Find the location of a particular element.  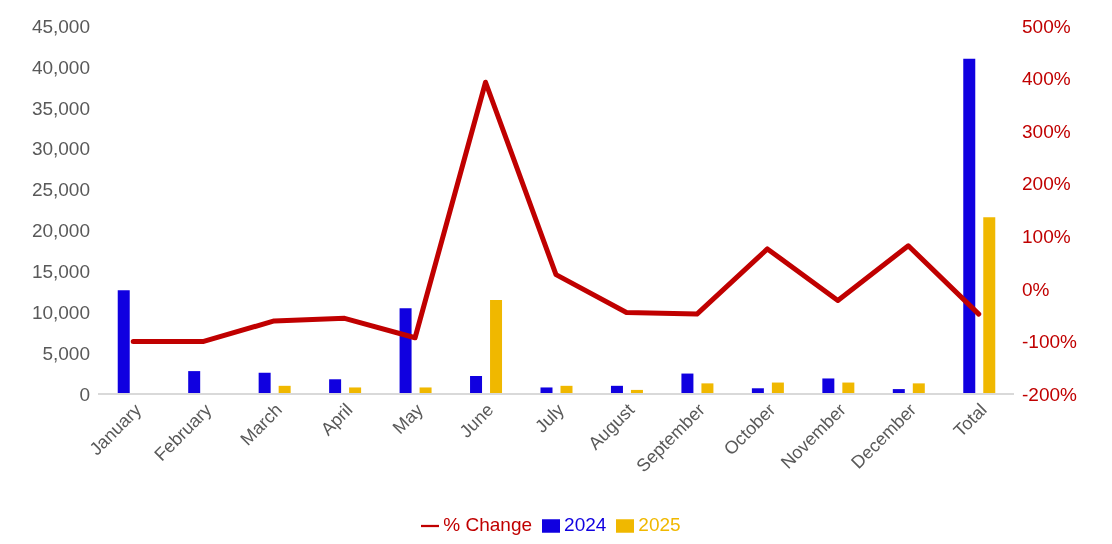

y-tick-label: 20,000 is located at coordinates (60, 231).